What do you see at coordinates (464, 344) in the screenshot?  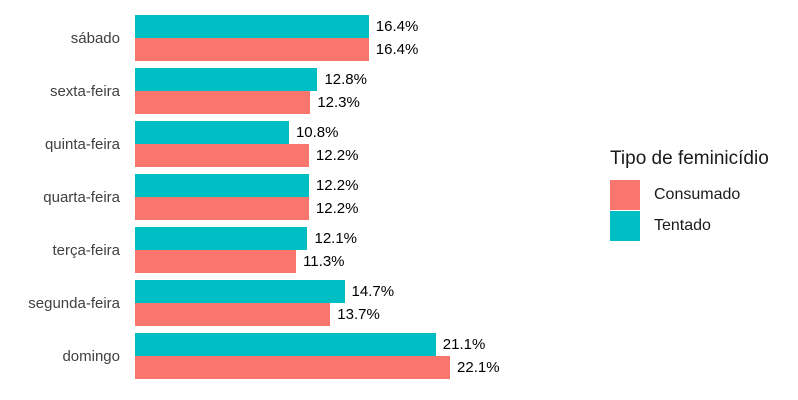 I see `value-label: 21.1%` at bounding box center [464, 344].